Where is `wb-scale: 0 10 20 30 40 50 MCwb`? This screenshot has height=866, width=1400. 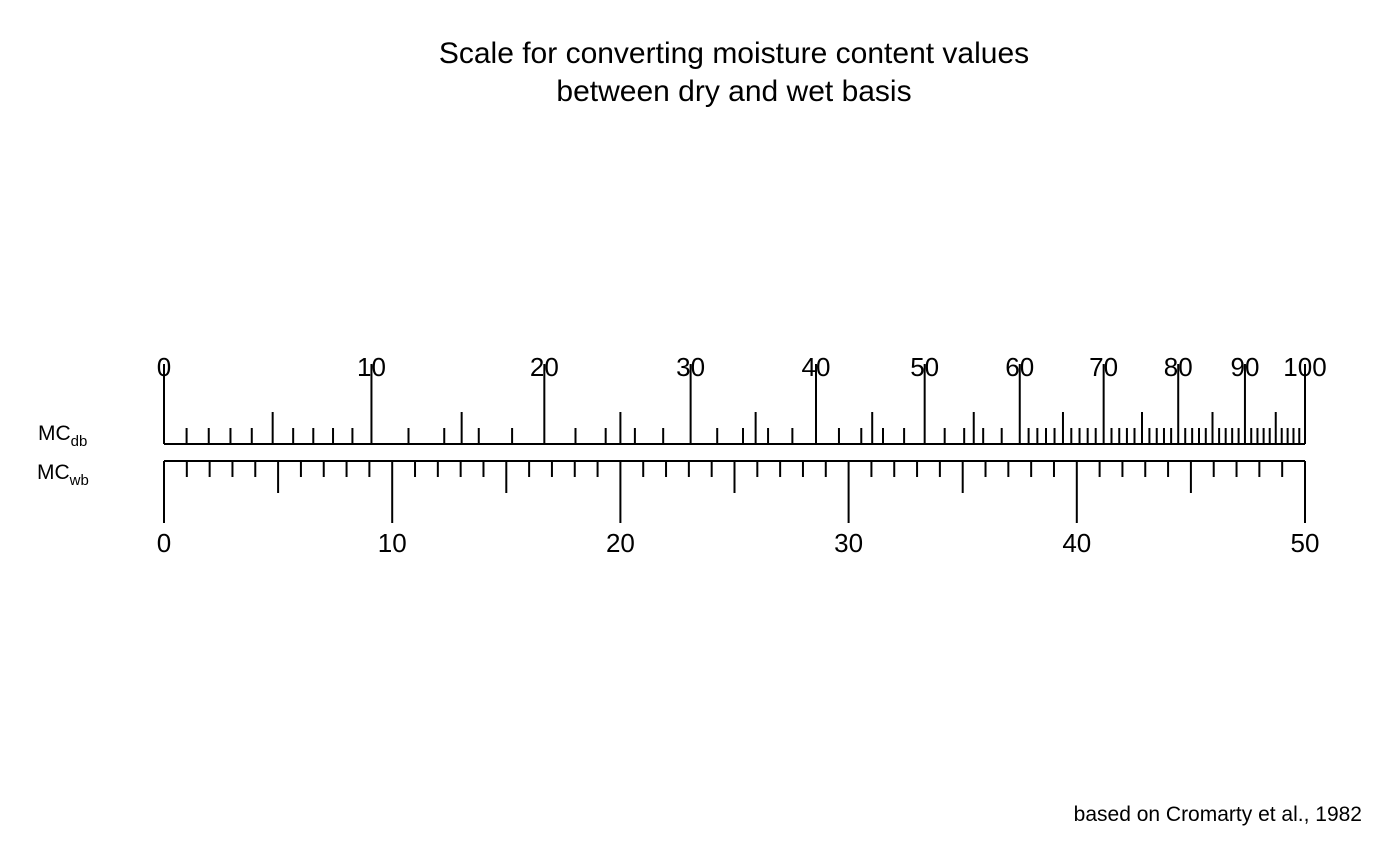
wb-scale: 0 10 20 30 40 50 MCwb is located at coordinates (678, 509).